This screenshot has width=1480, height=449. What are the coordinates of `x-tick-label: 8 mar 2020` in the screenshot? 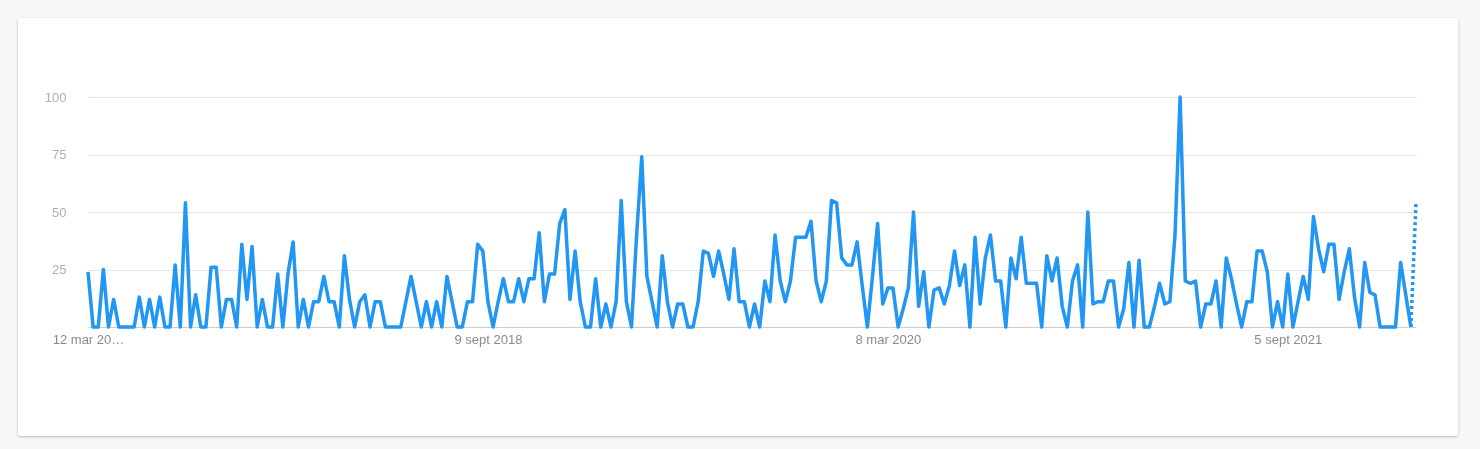 It's located at (888, 339).